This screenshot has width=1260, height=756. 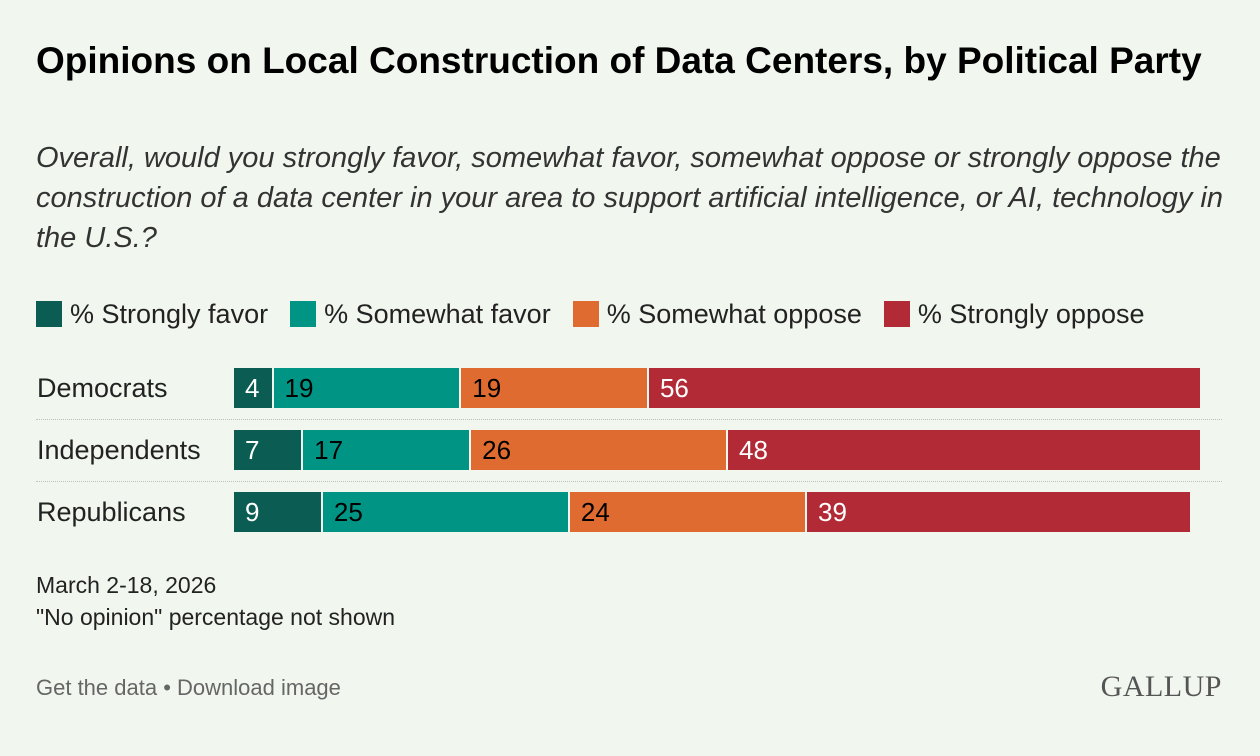 What do you see at coordinates (216, 617) in the screenshot?
I see `footnote: "No opinion" percentage not shown` at bounding box center [216, 617].